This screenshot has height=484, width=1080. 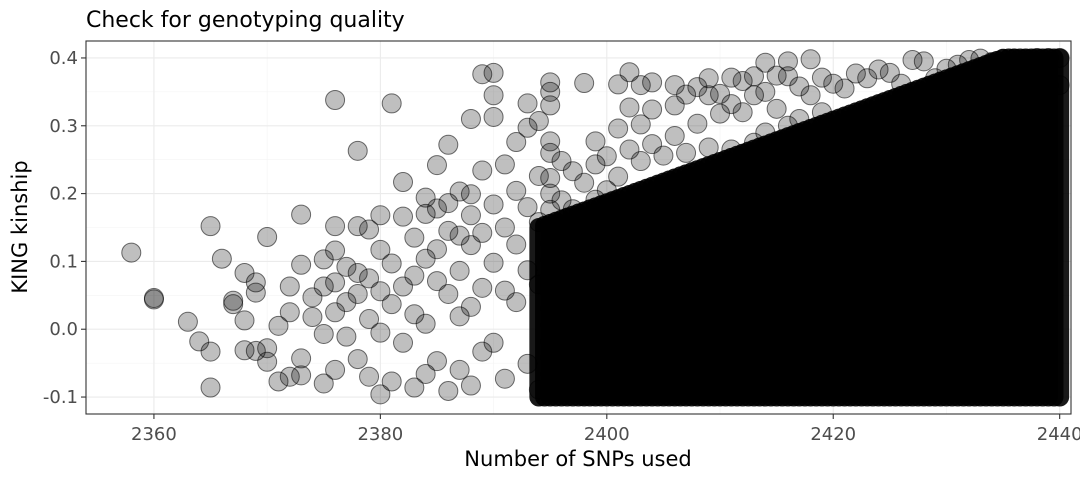 What do you see at coordinates (833, 434) in the screenshot?
I see `x-tick-label: 2420` at bounding box center [833, 434].